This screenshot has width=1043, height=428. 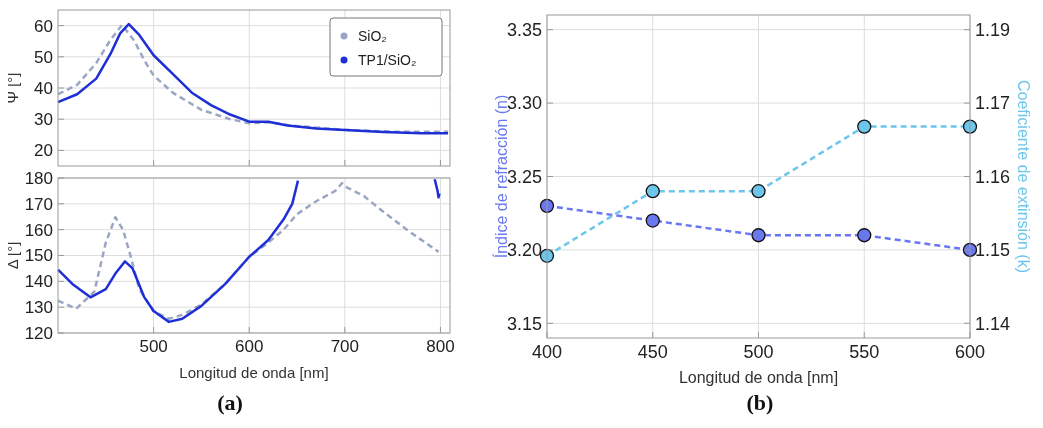 I want to click on y-tick-label: 180, so click(x=38, y=178).